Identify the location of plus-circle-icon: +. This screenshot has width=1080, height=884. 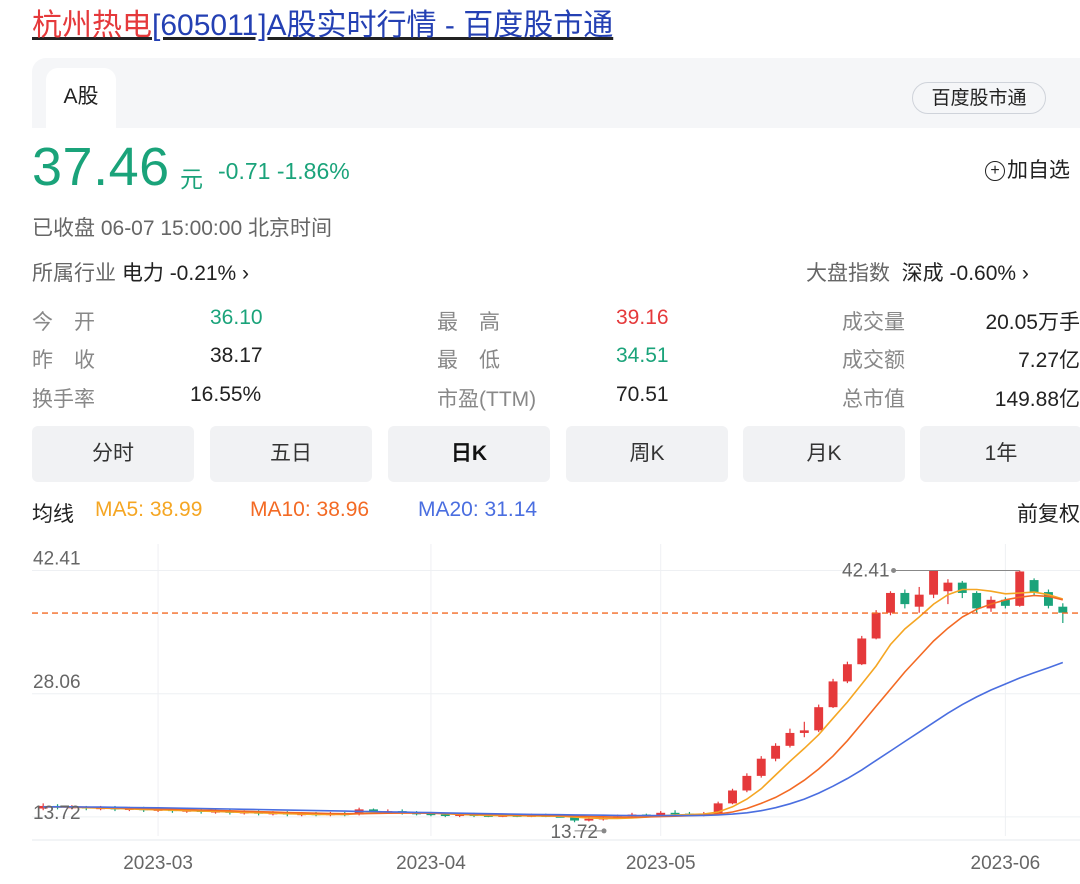
(995, 171).